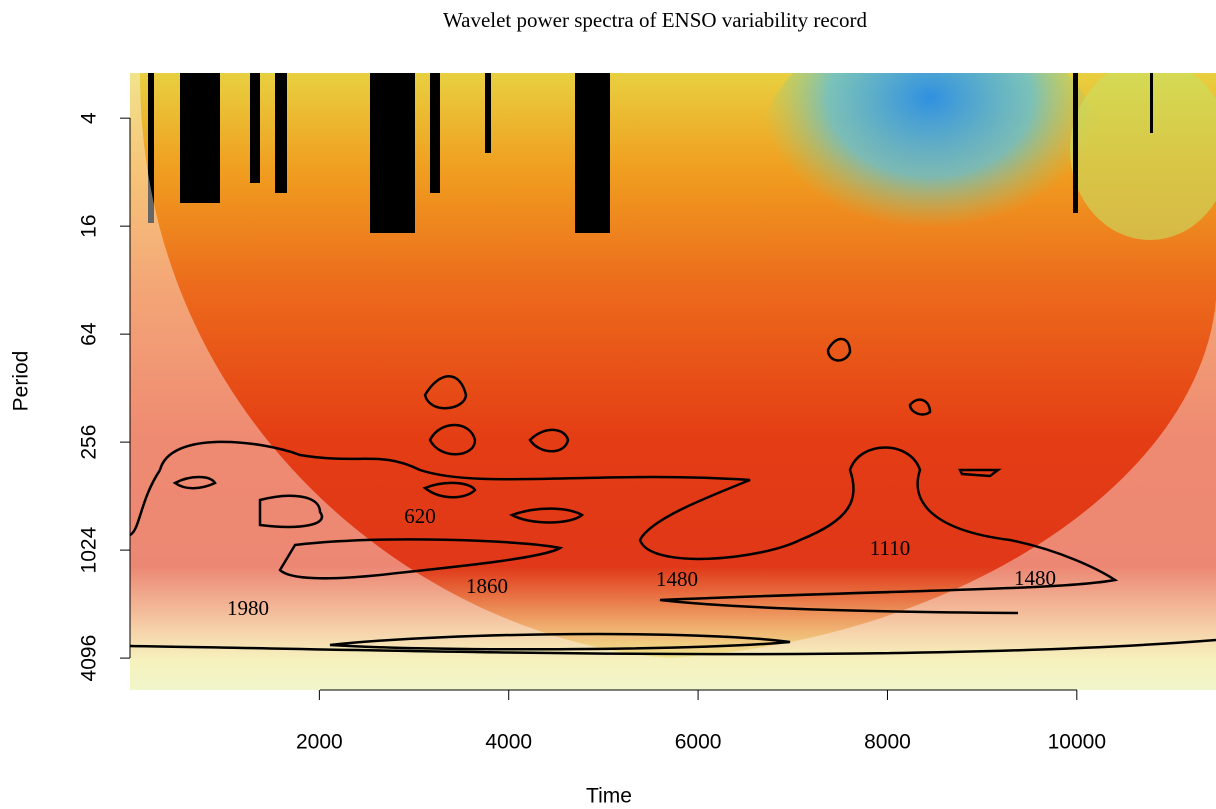 The width and height of the screenshot is (1216, 809). Describe the element at coordinates (89, 549) in the screenshot. I see `y-tick-label: 1024` at that location.